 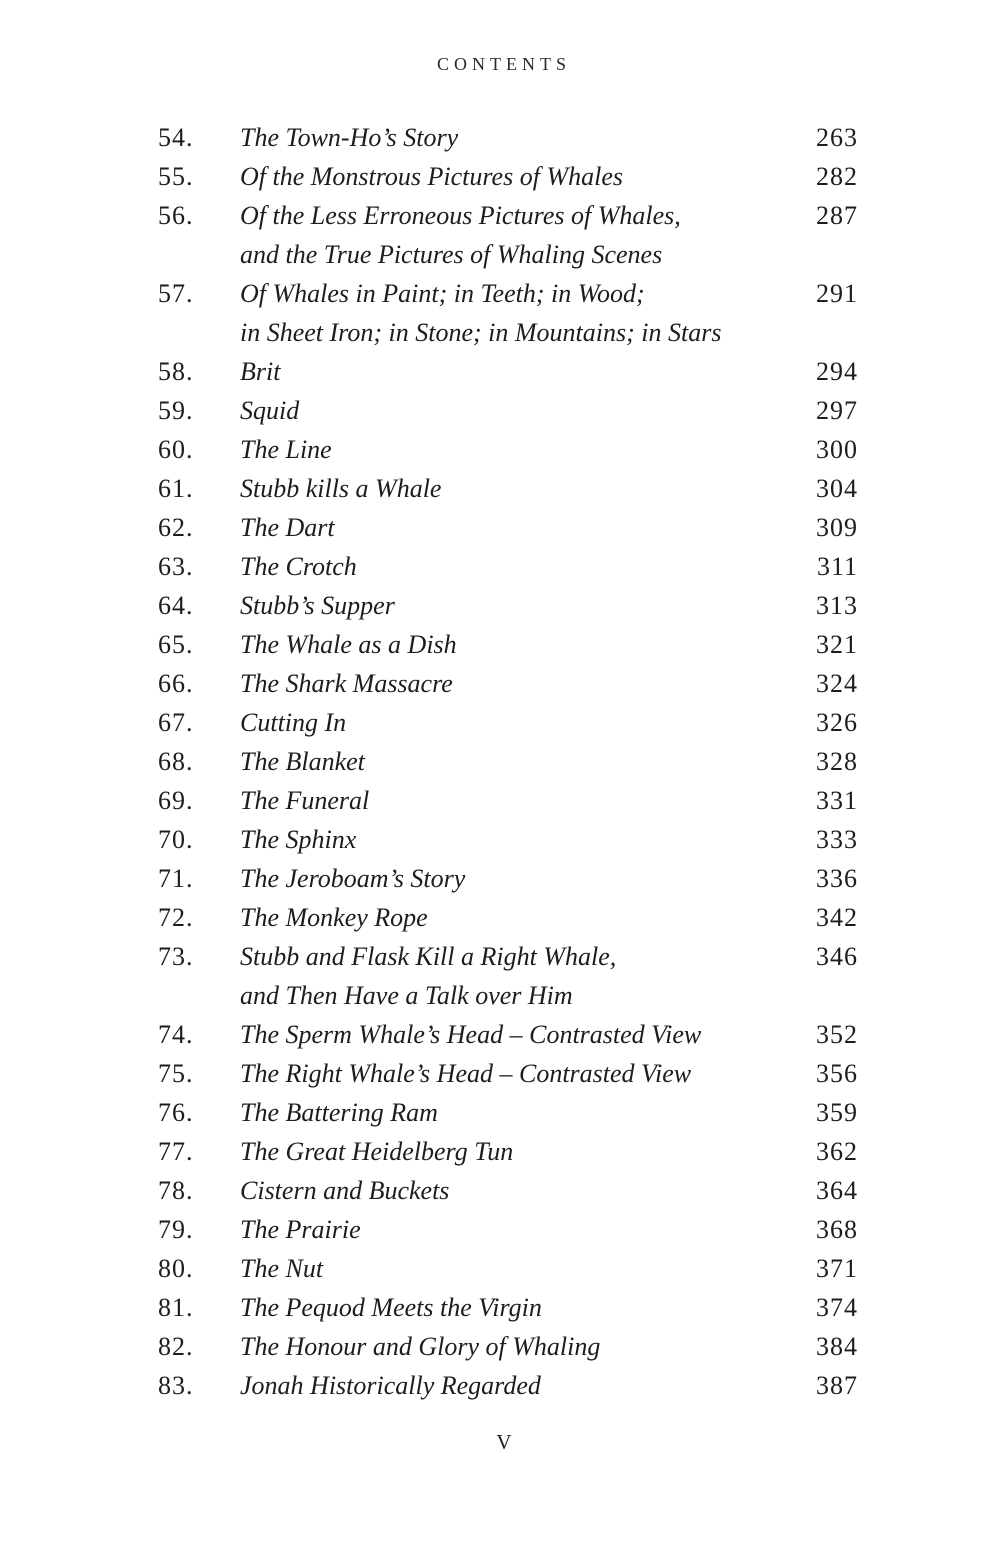 What do you see at coordinates (176, 527) in the screenshot?
I see `chapter-number: 62.` at bounding box center [176, 527].